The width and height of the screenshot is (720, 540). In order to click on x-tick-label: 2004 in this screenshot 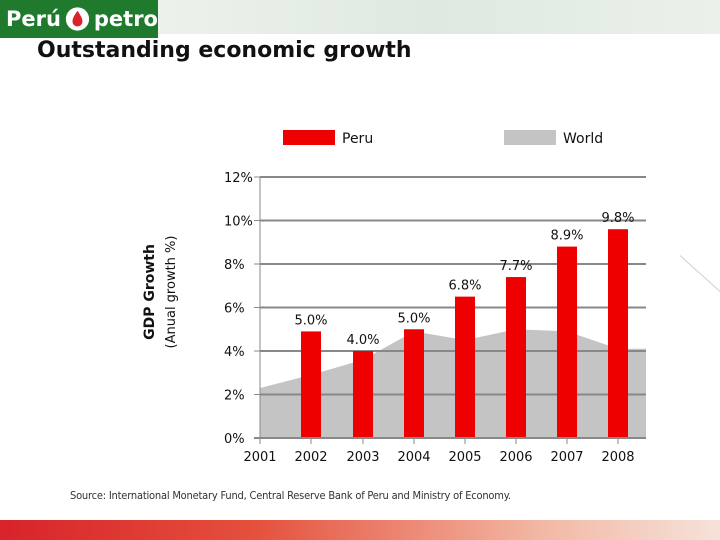, I will do `click(413, 457)`.